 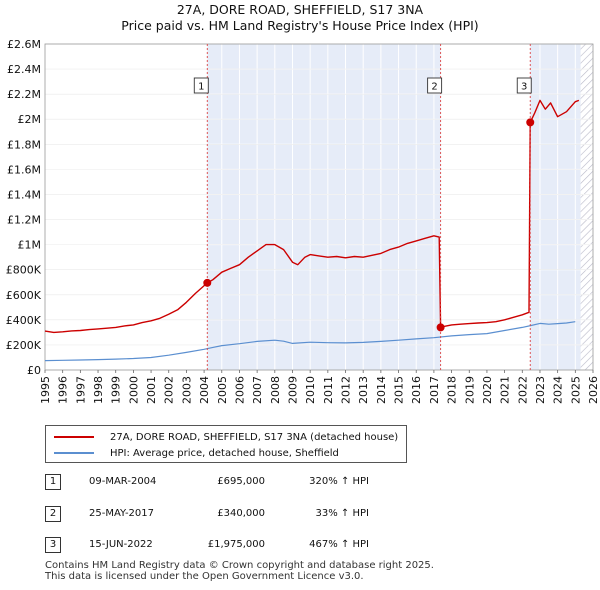 What do you see at coordinates (241, 513) in the screenshot?
I see `sale-price: £340,000` at bounding box center [241, 513].